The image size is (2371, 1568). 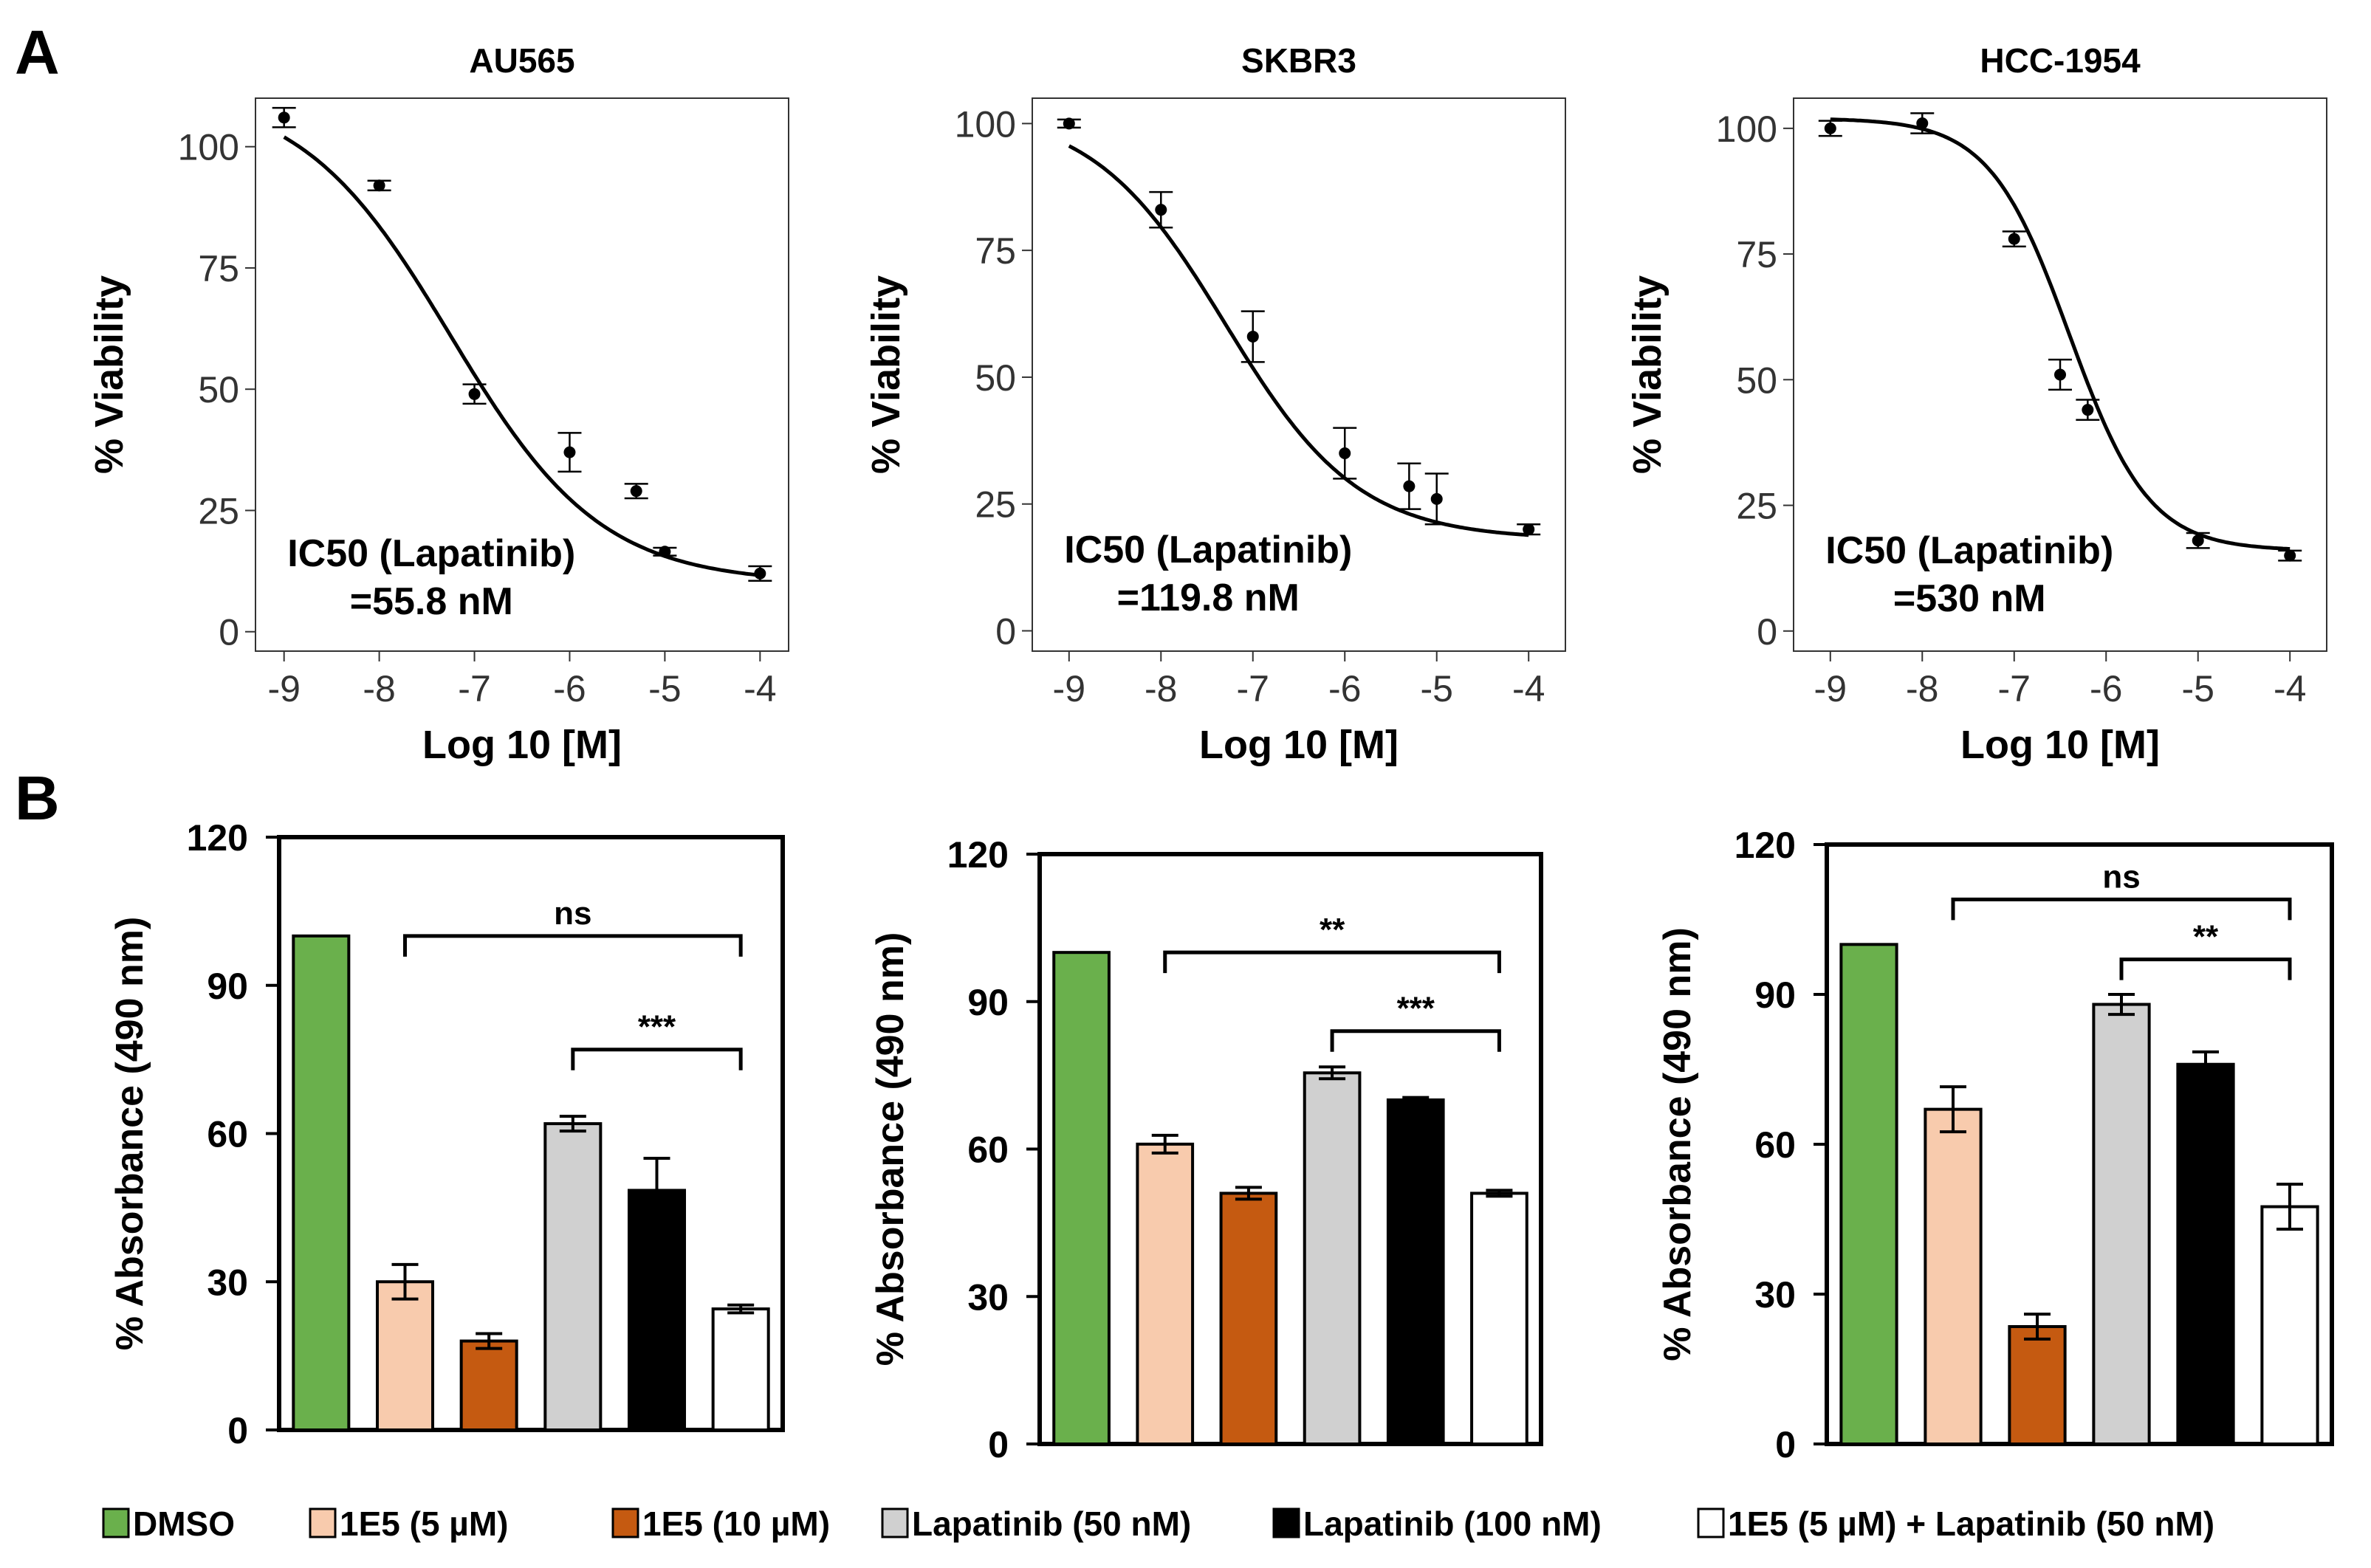 I want to click on legend-label: DMSO, so click(x=184, y=1524).